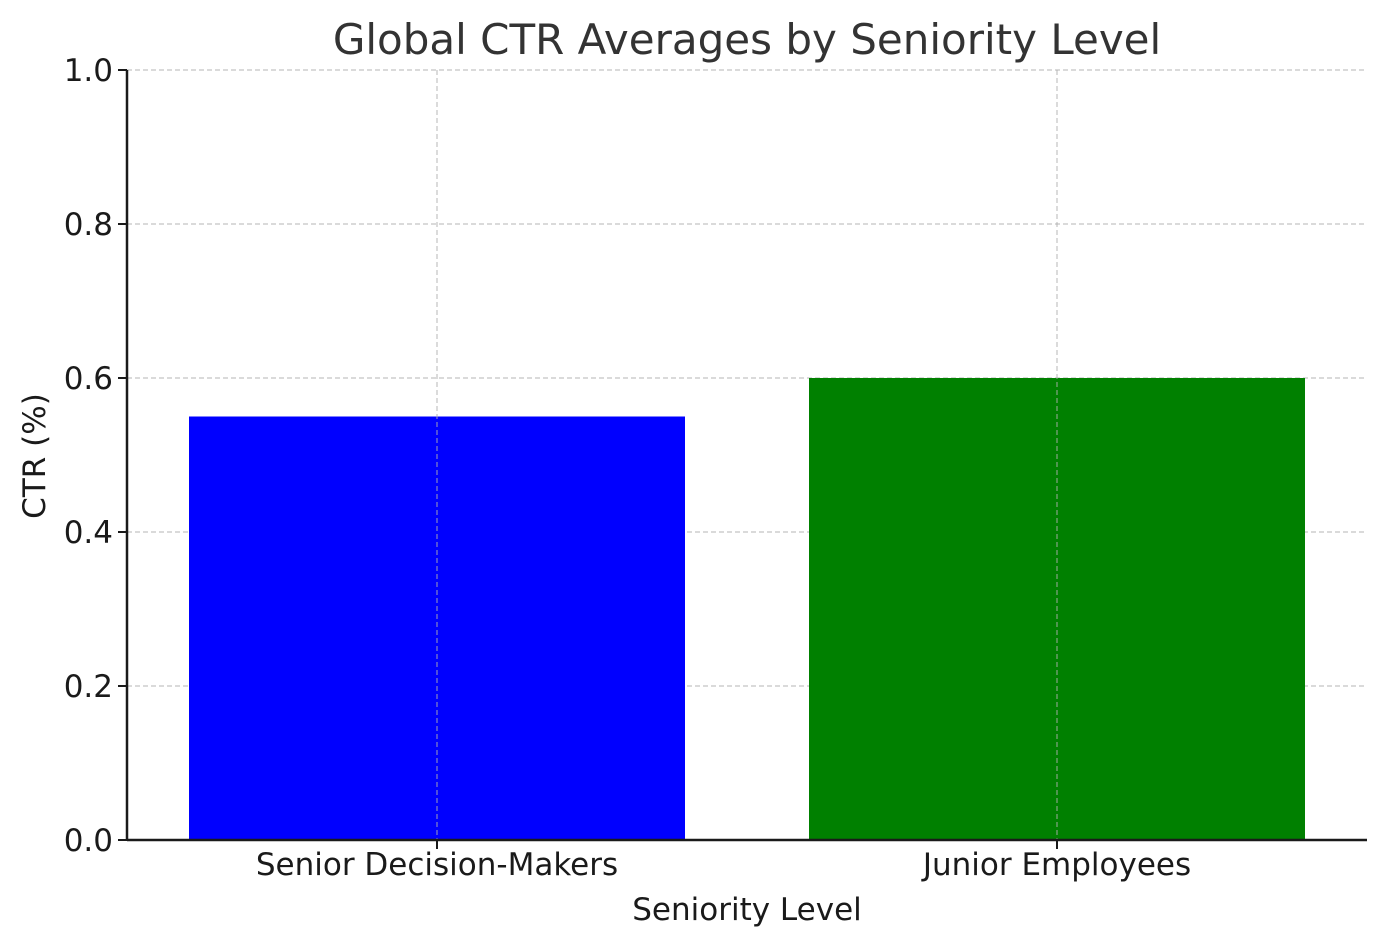 The width and height of the screenshot is (1387, 947). What do you see at coordinates (95, 456) in the screenshot?
I see `y-axis-ticks: 0.0 0.2 0.4 0.6 0.8 1.0` at bounding box center [95, 456].